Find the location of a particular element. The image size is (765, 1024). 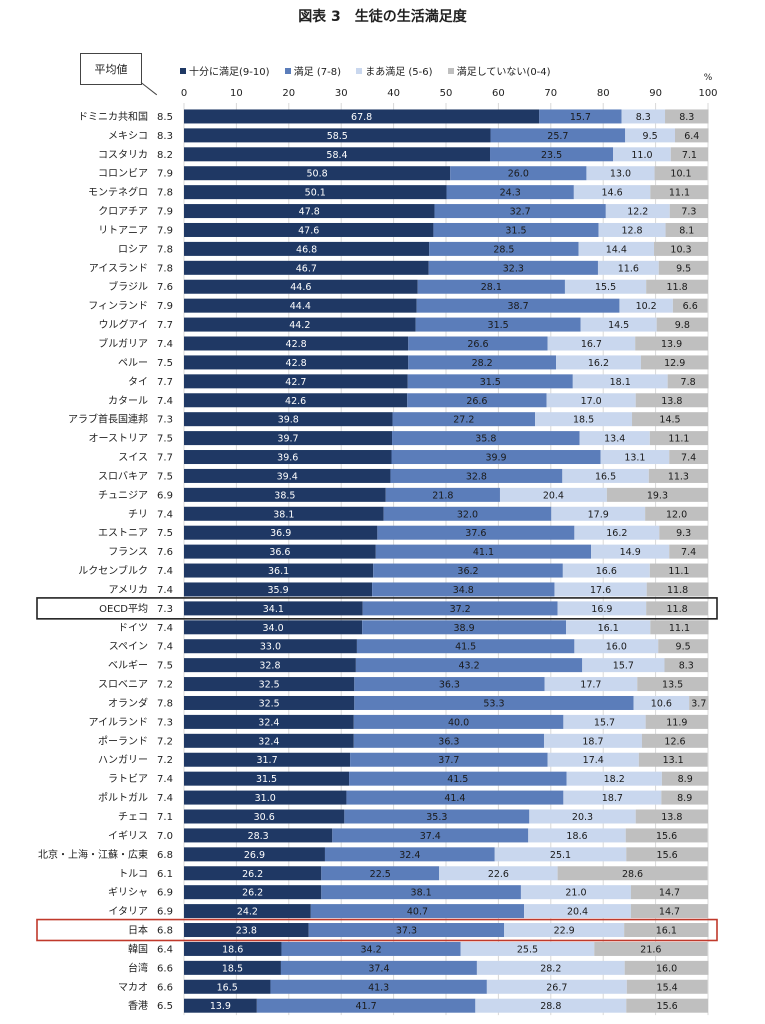

data-label: 28.6 is located at coordinates (632, 874).